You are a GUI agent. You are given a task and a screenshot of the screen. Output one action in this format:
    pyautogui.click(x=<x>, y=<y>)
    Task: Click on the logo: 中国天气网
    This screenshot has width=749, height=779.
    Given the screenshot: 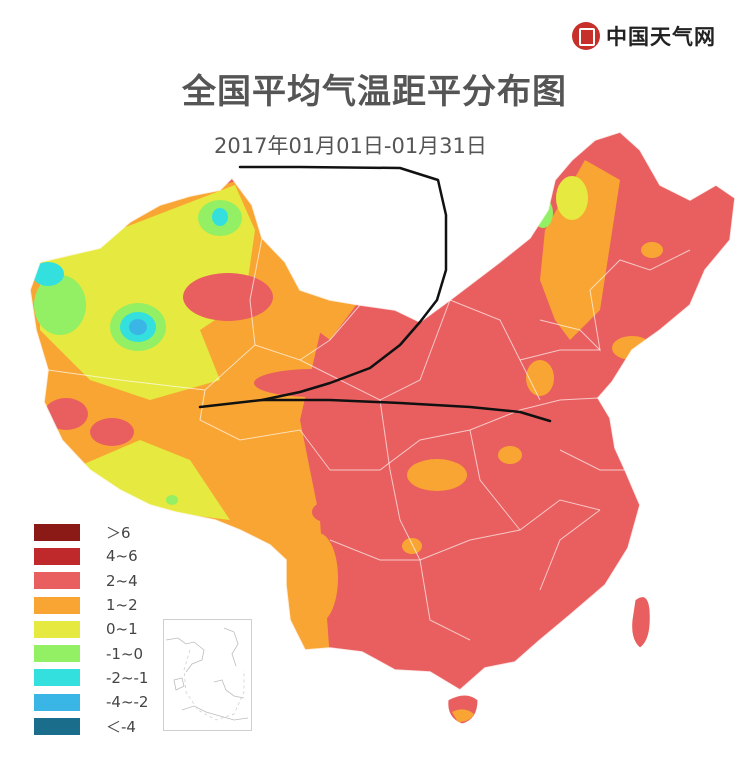 What is the action you would take?
    pyautogui.click(x=654, y=36)
    